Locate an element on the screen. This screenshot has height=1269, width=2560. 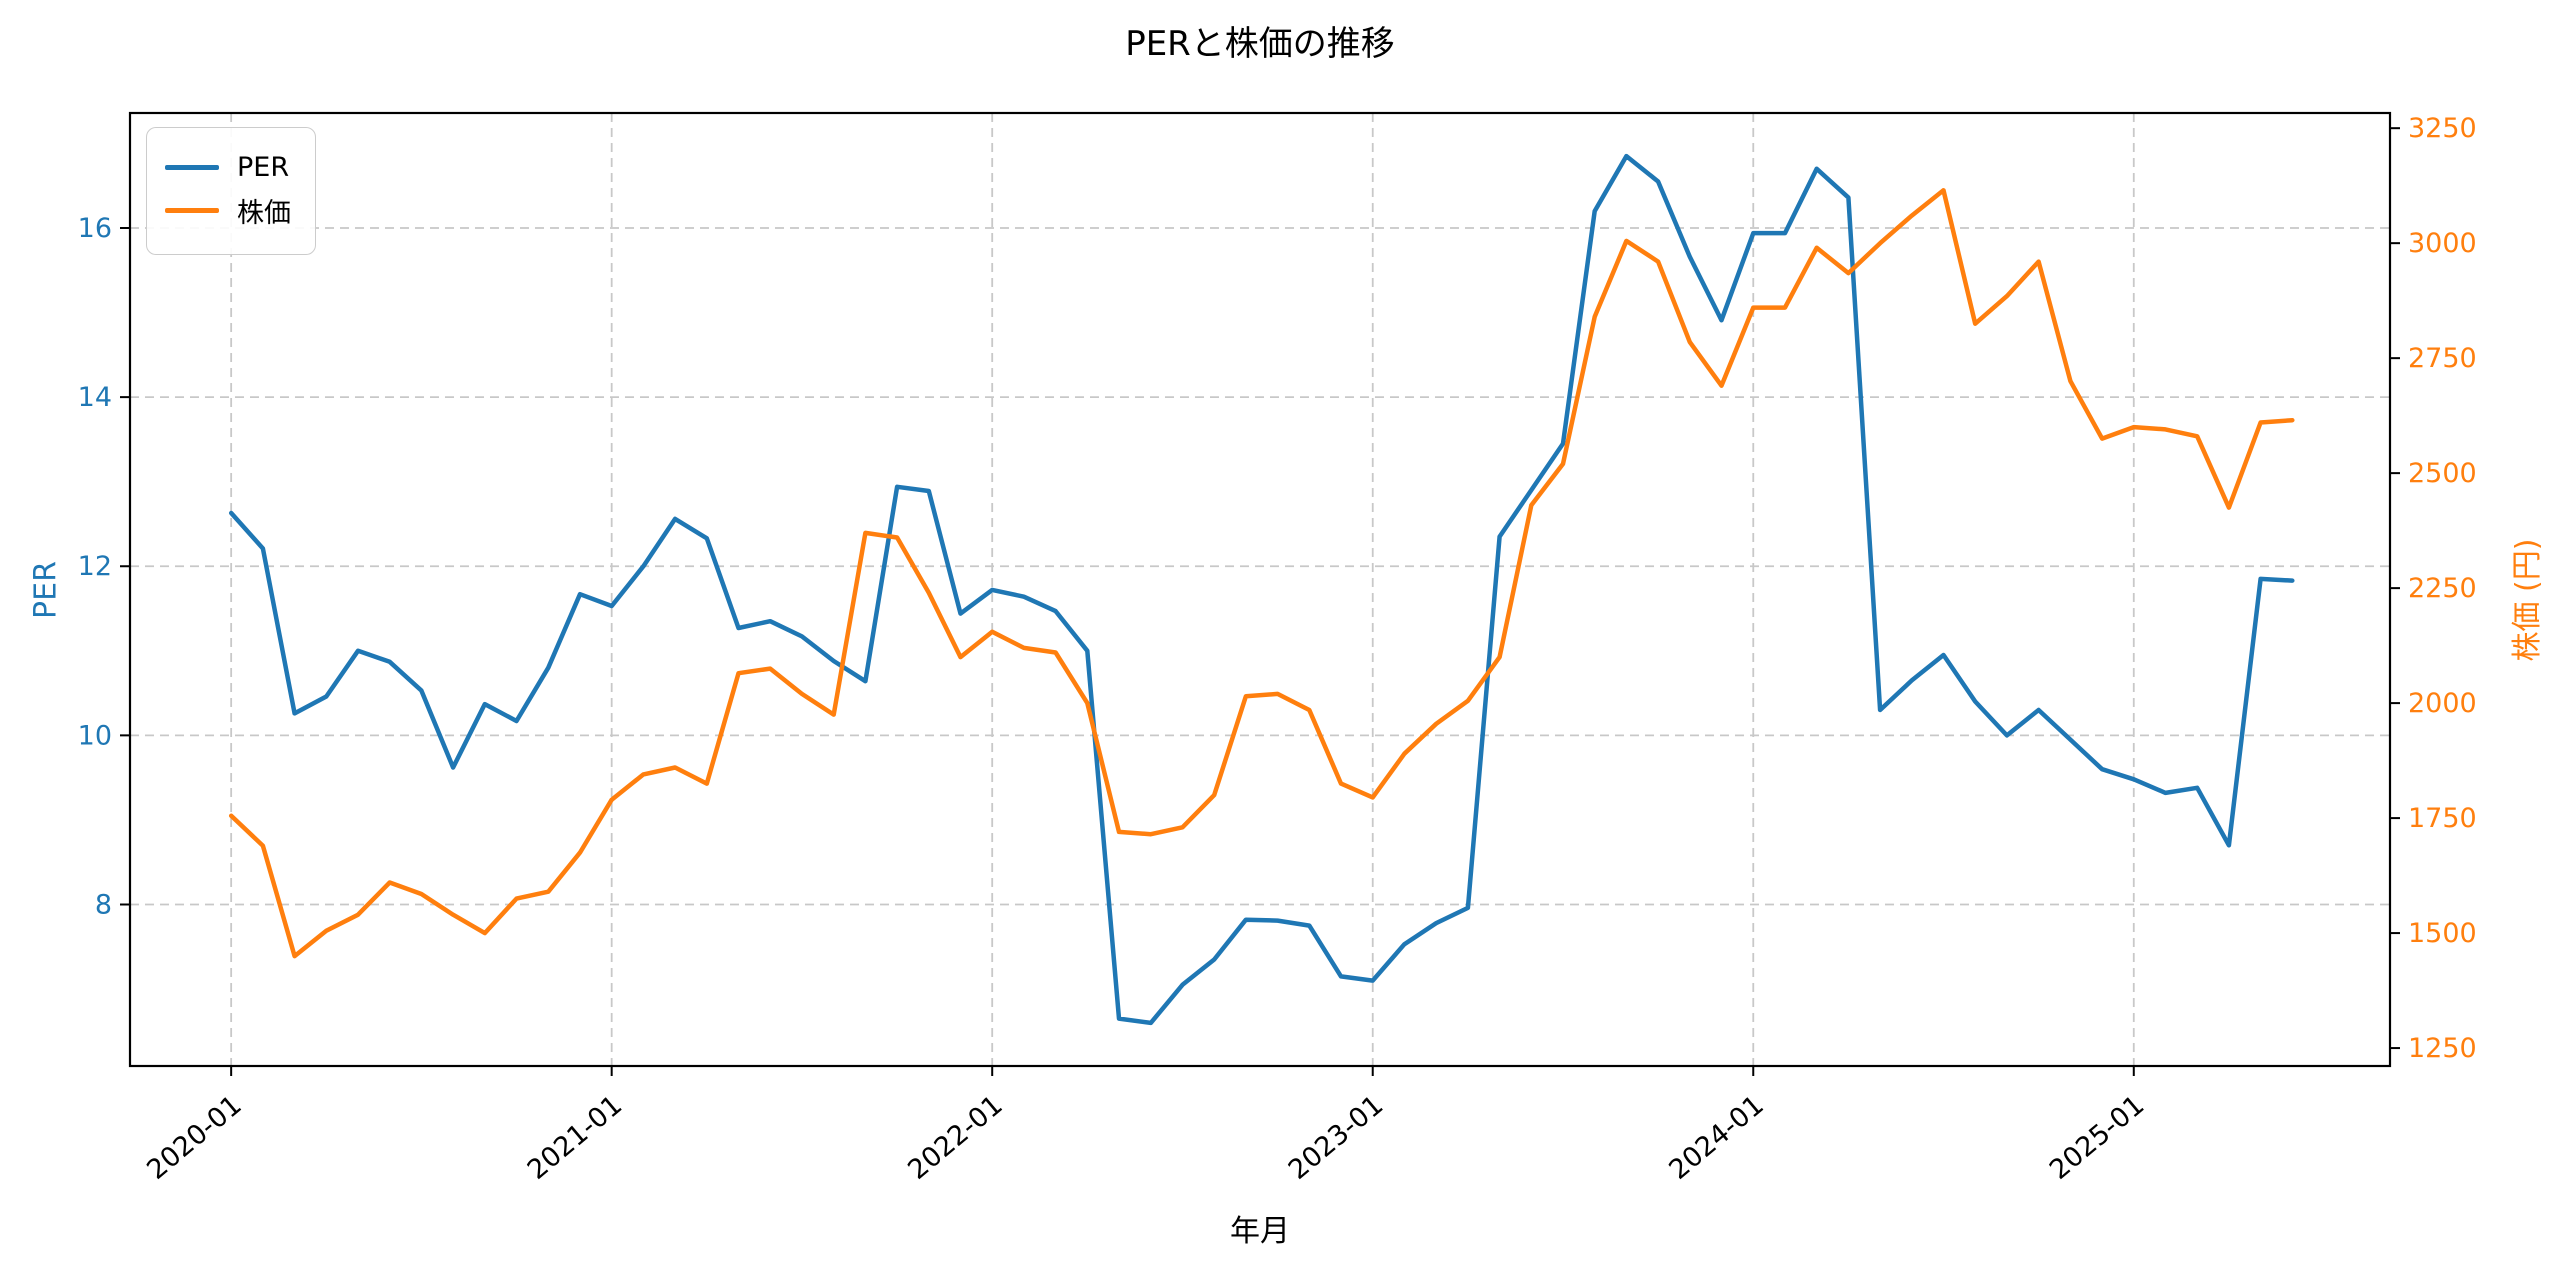
x-axis-title: 年月 is located at coordinates (1260, 1231).